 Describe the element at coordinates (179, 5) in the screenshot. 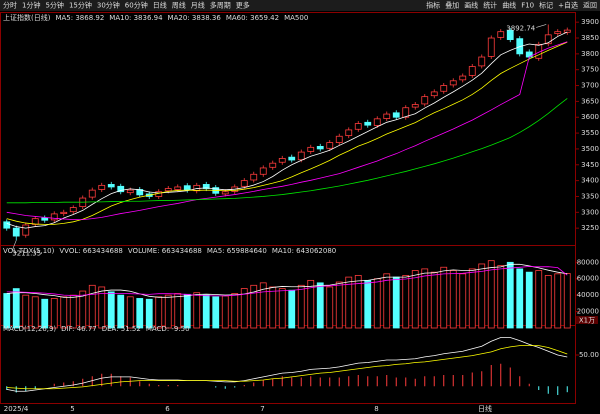

I see `toolbar-item: 周线` at that location.